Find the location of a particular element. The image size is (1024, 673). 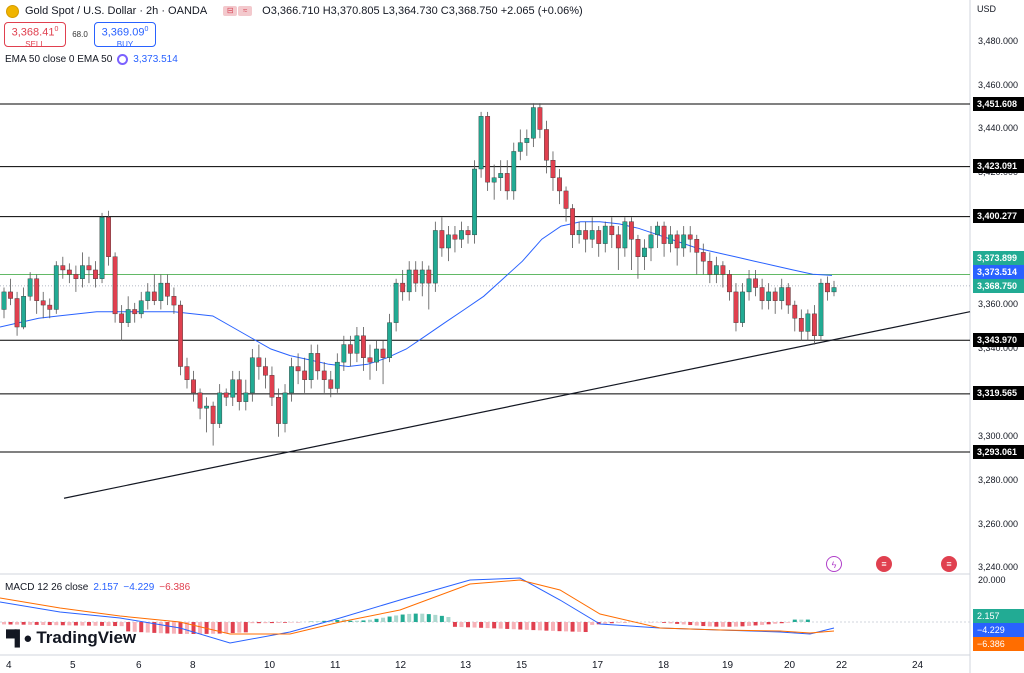

ema-label: EMA 50 close 0 EMA 50 is located at coordinates (59, 59).